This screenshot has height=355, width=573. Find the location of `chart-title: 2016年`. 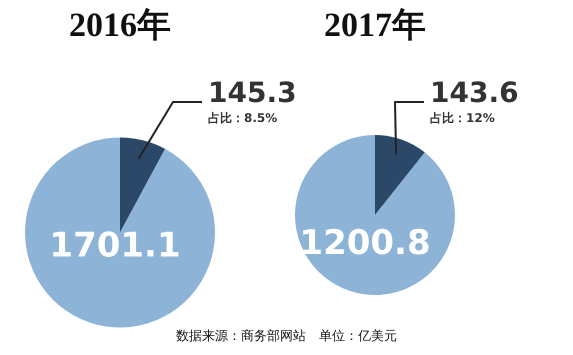

chart-title: 2016年 is located at coordinates (120, 26).